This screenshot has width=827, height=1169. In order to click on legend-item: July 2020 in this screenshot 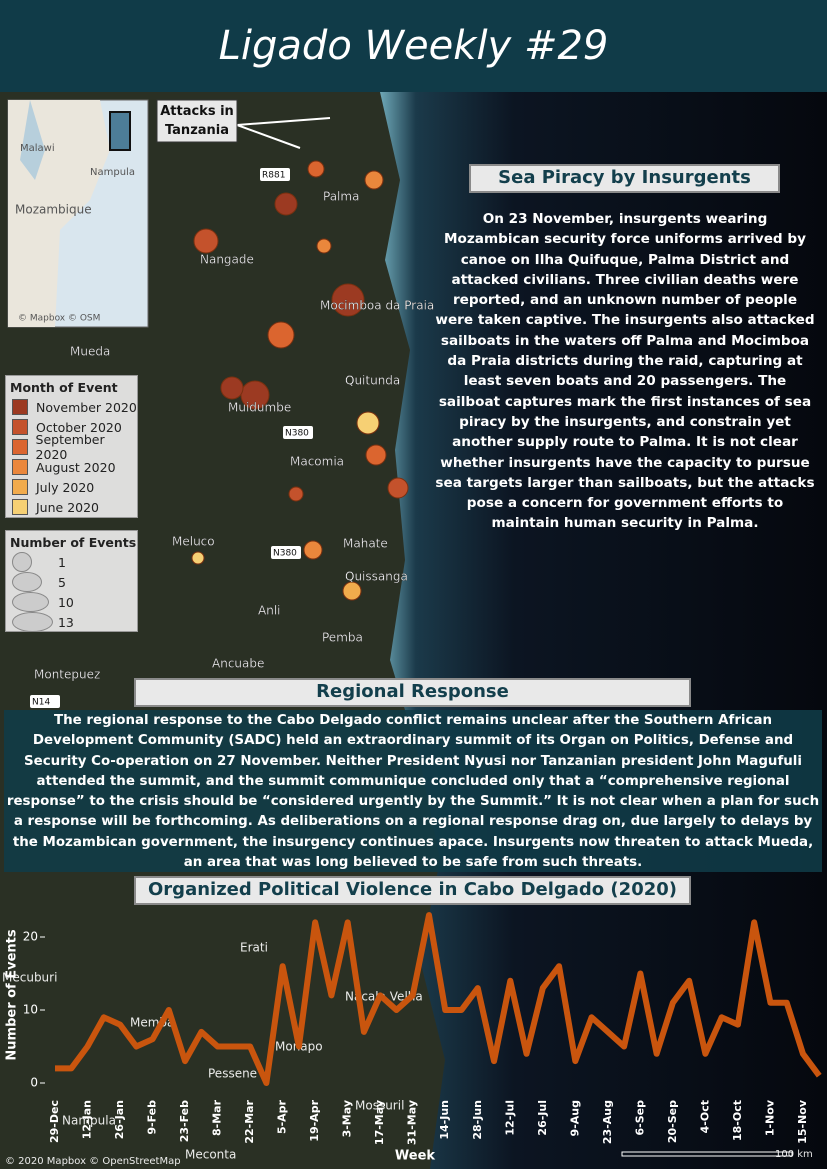, I will do `click(71, 487)`.